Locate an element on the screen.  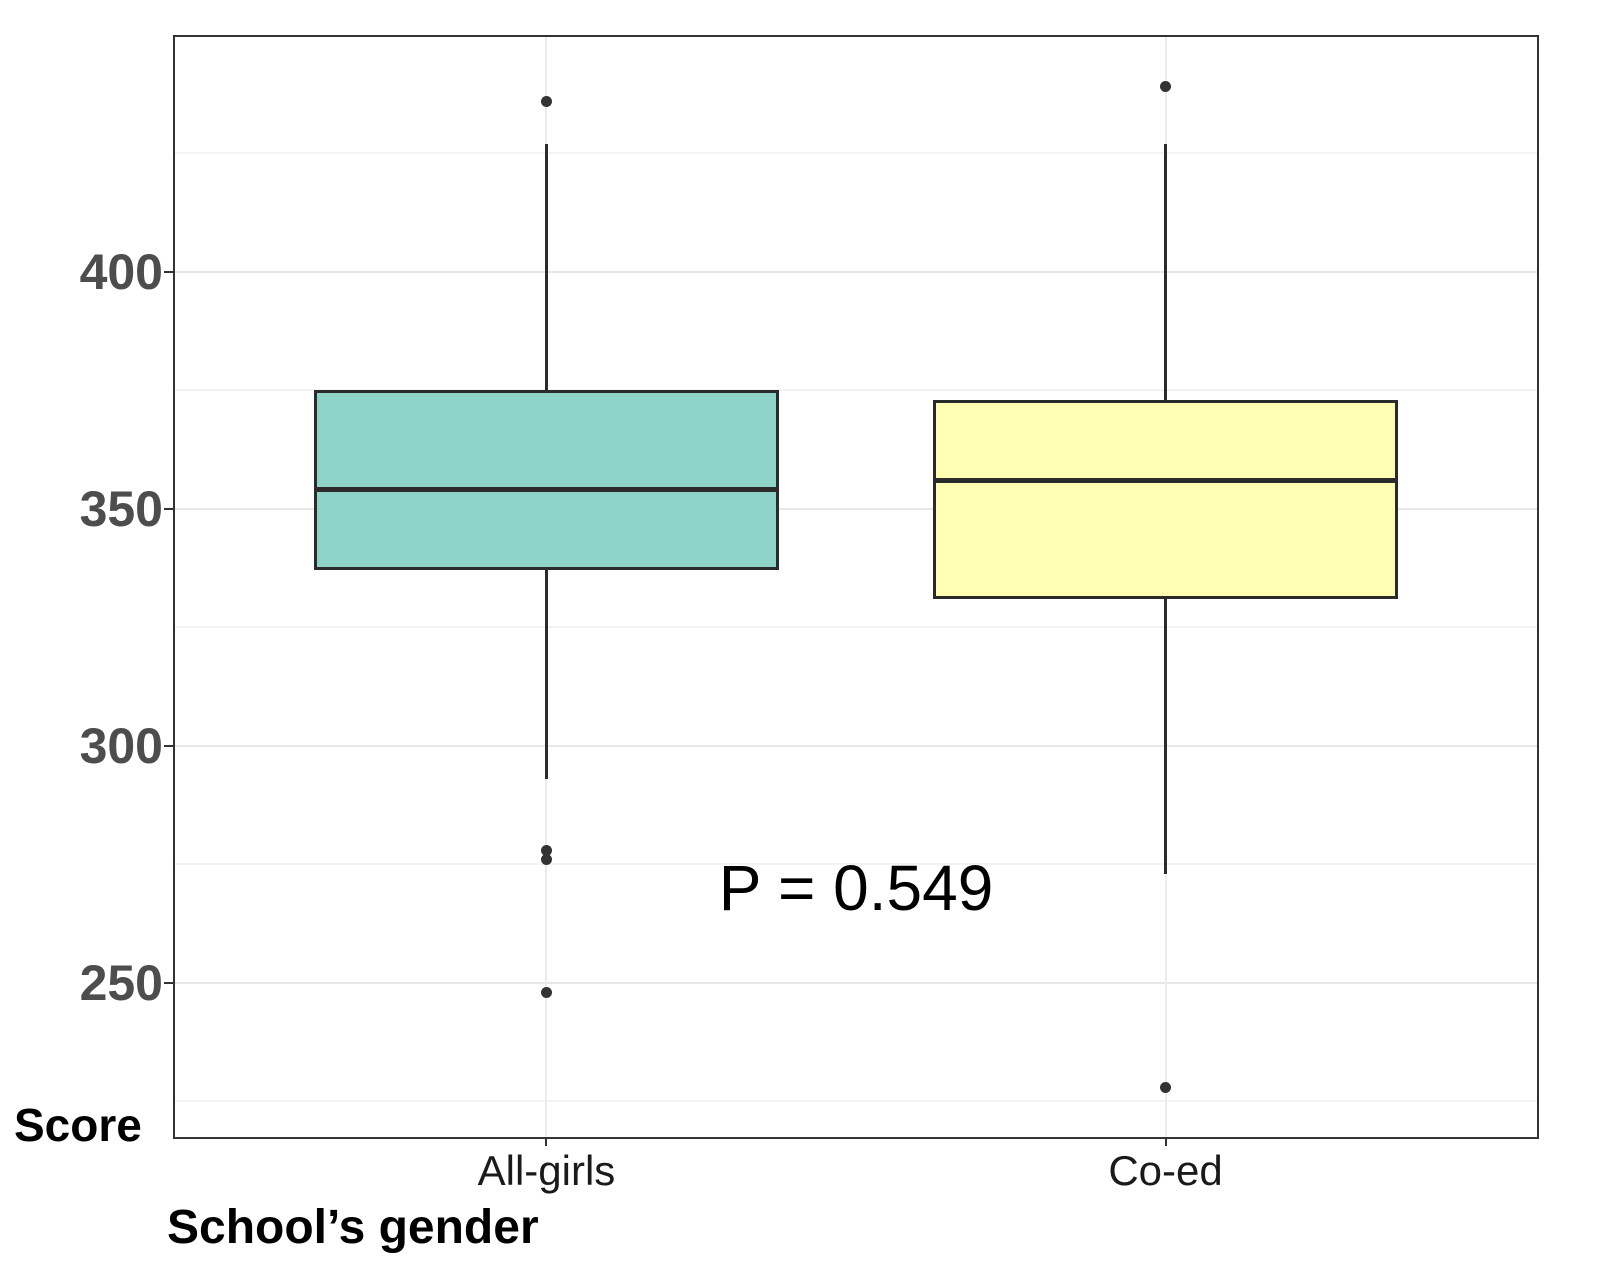
x-tick-label: Co-ed is located at coordinates (1165, 1170).